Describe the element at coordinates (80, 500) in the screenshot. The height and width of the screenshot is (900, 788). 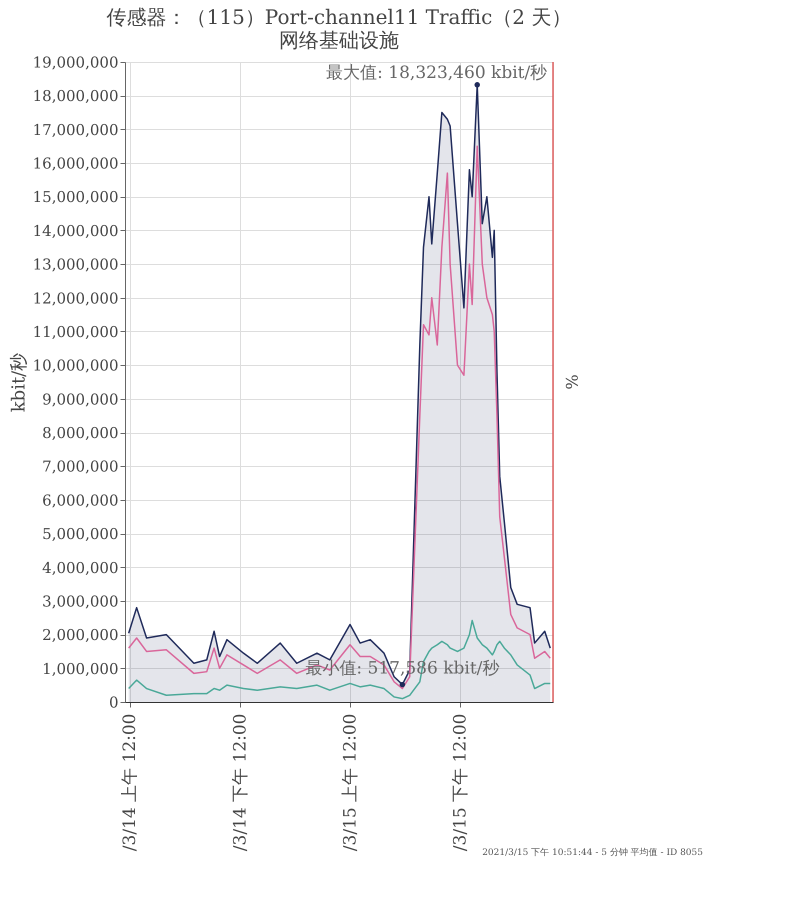
I see `y-tick-label: 6,000,000` at that location.